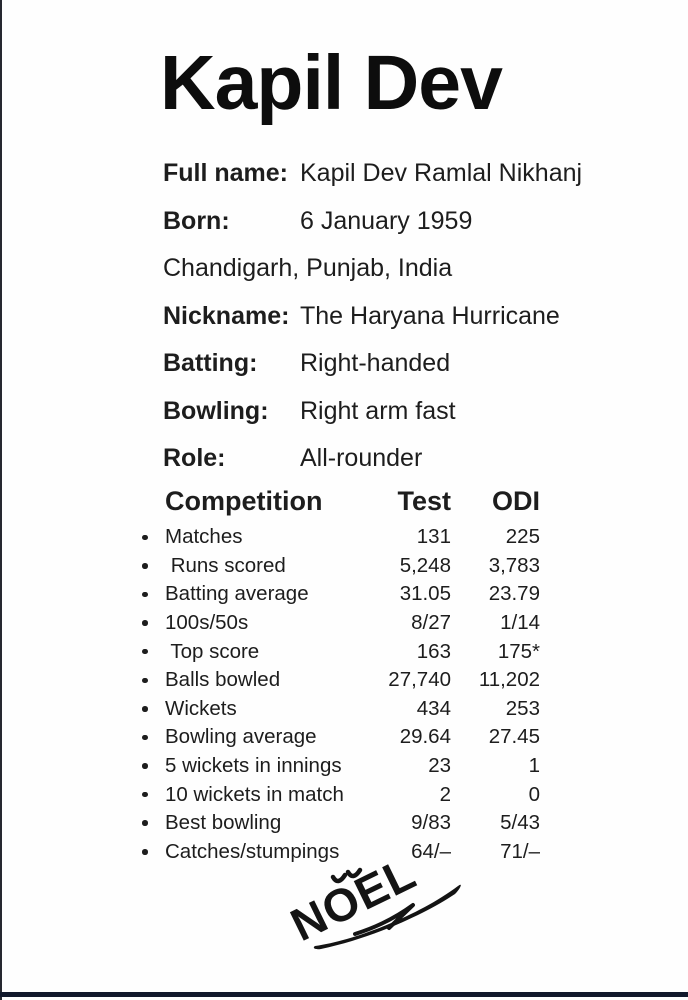 This screenshot has height=1000, width=688. What do you see at coordinates (340, 504) in the screenshot?
I see `stats-table-header: Competition Test ODI` at bounding box center [340, 504].